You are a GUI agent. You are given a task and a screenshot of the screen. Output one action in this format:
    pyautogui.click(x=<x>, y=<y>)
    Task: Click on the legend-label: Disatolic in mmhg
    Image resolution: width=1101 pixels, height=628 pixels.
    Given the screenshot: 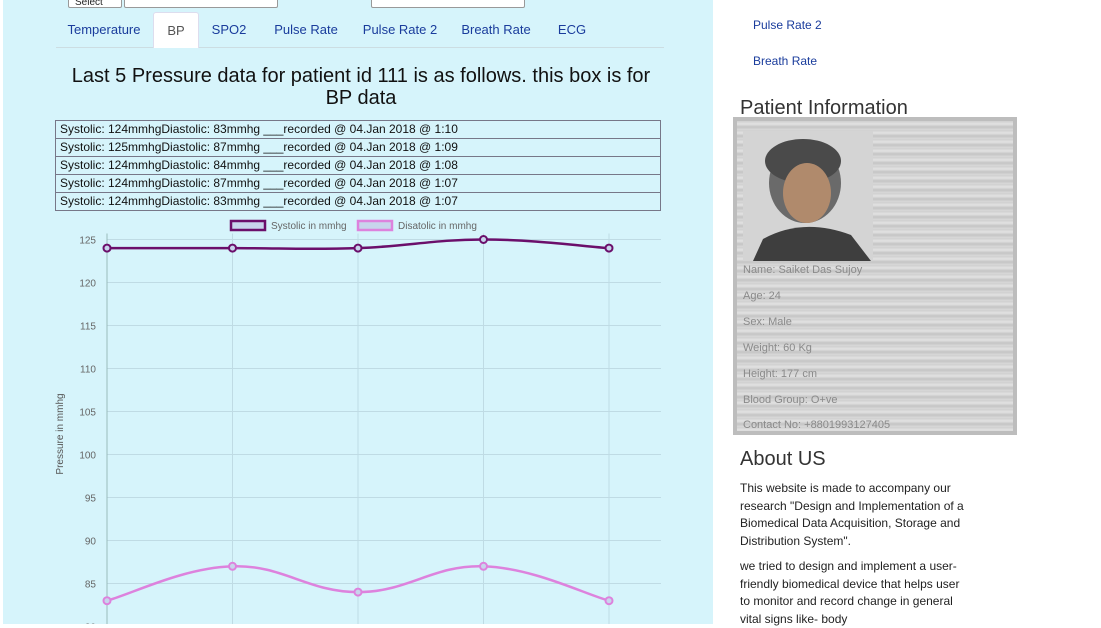 What is the action you would take?
    pyautogui.click(x=437, y=226)
    